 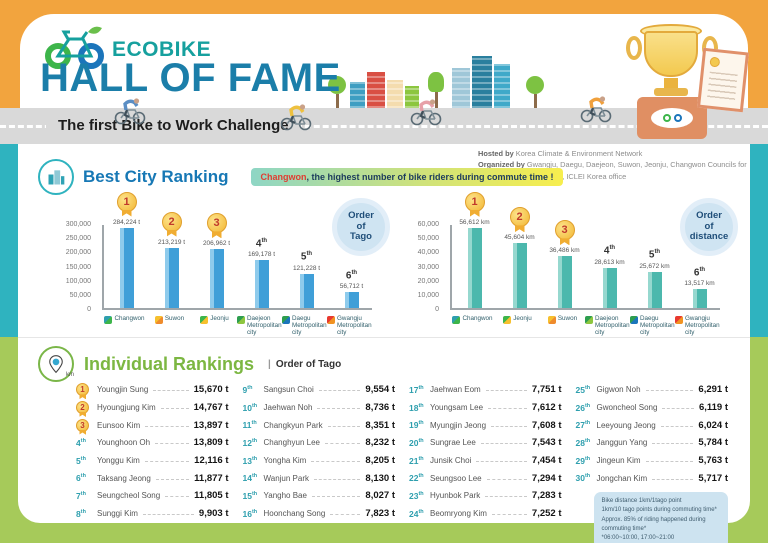 I want to click on city-name: Gwangju Metropolitan city, so click(x=702, y=326).